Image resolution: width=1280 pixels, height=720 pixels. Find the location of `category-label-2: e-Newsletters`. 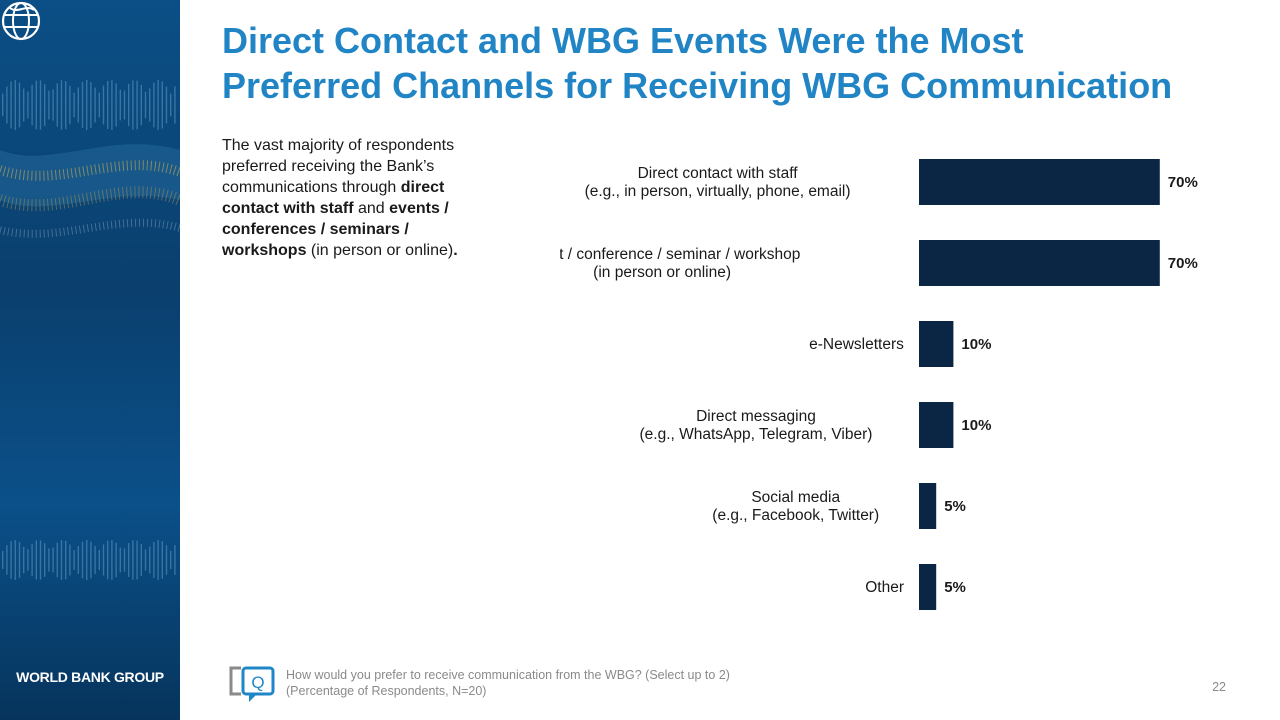

category-label-2: e-Newsletters is located at coordinates (856, 344).